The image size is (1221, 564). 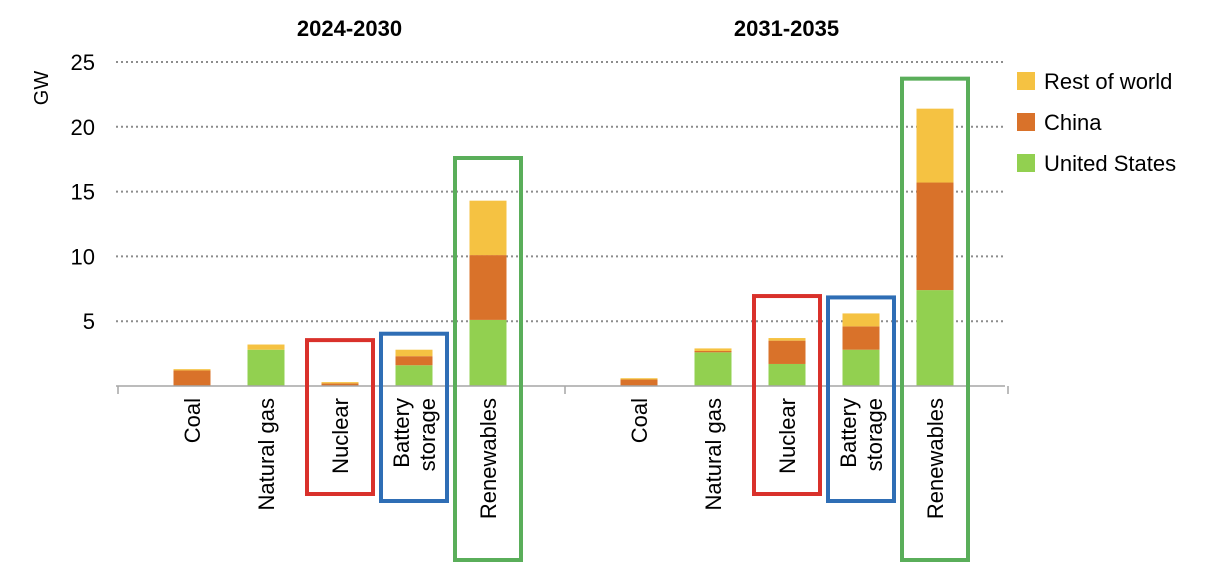 What do you see at coordinates (861, 338) in the screenshot?
I see `bar-2031-2035-battery-storage-china` at bounding box center [861, 338].